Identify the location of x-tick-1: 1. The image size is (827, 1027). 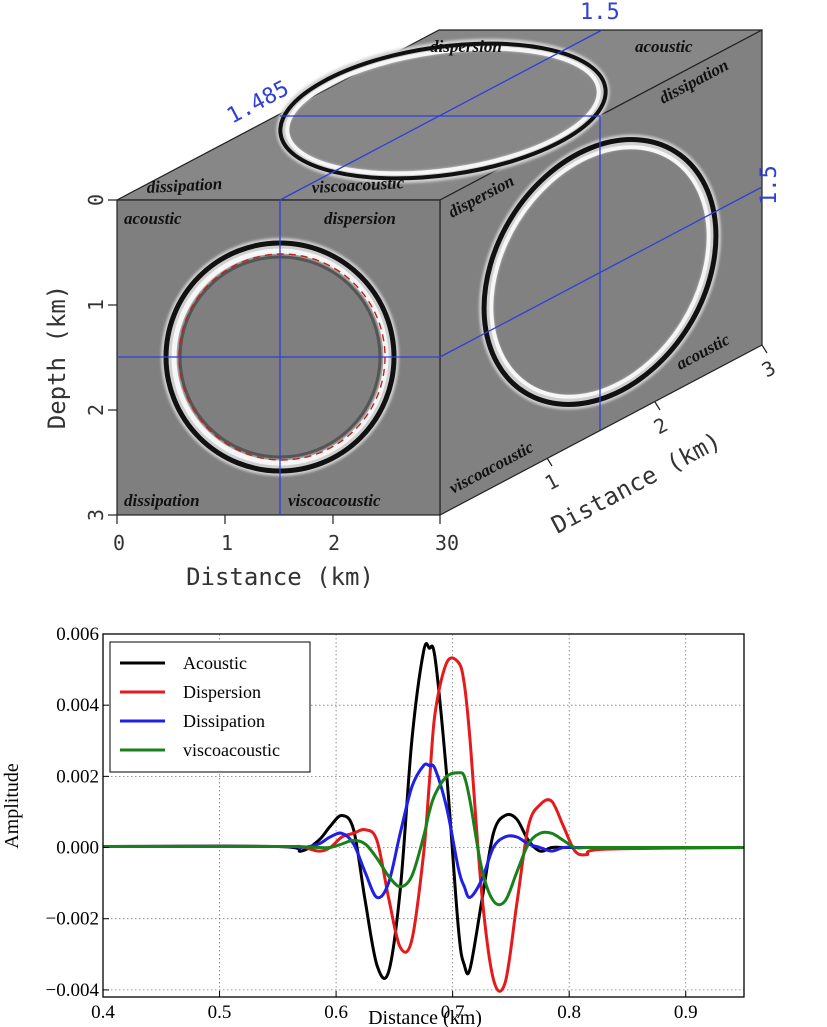
(227, 543).